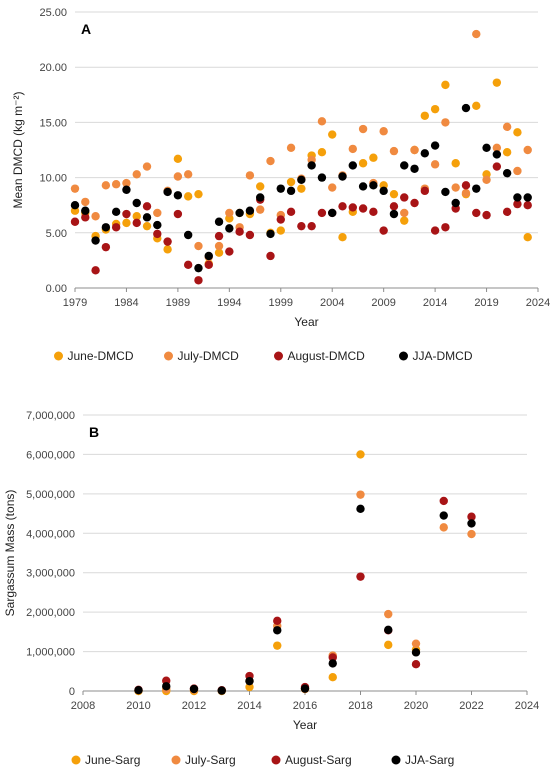 This screenshot has width=550, height=776. I want to click on x-tick-label: 2012, so click(194, 706).